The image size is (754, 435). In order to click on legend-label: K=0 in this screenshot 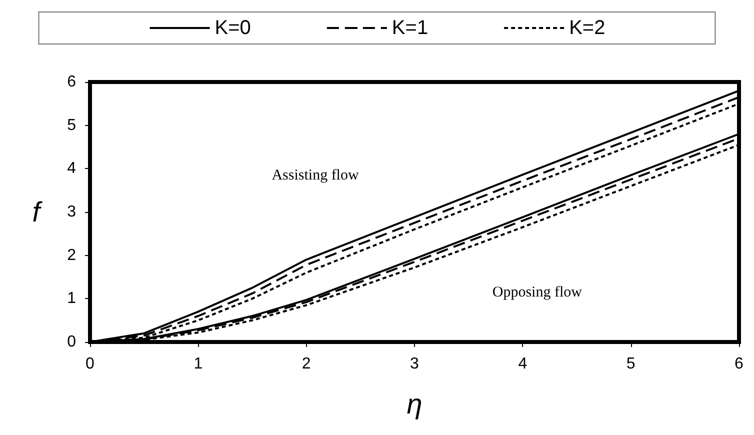, I will do `click(232, 28)`.